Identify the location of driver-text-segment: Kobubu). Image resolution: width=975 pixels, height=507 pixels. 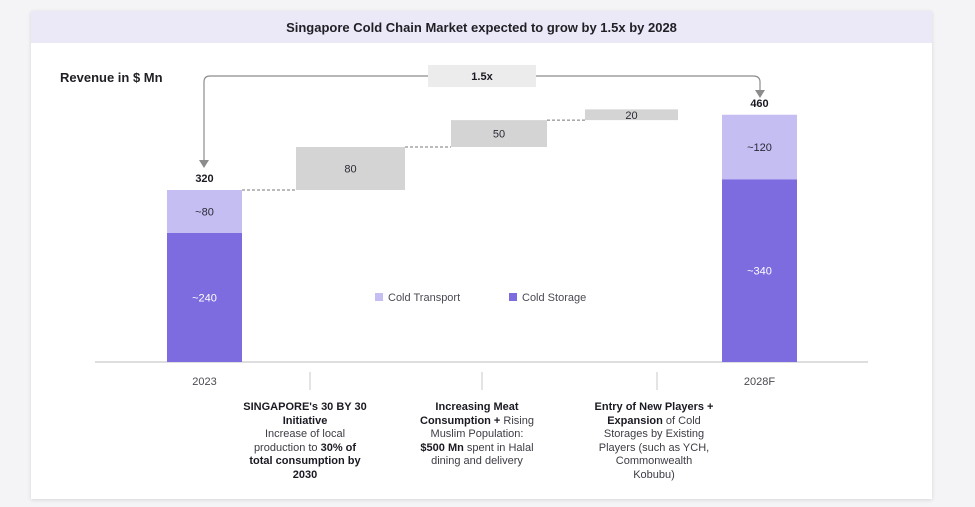
(654, 474).